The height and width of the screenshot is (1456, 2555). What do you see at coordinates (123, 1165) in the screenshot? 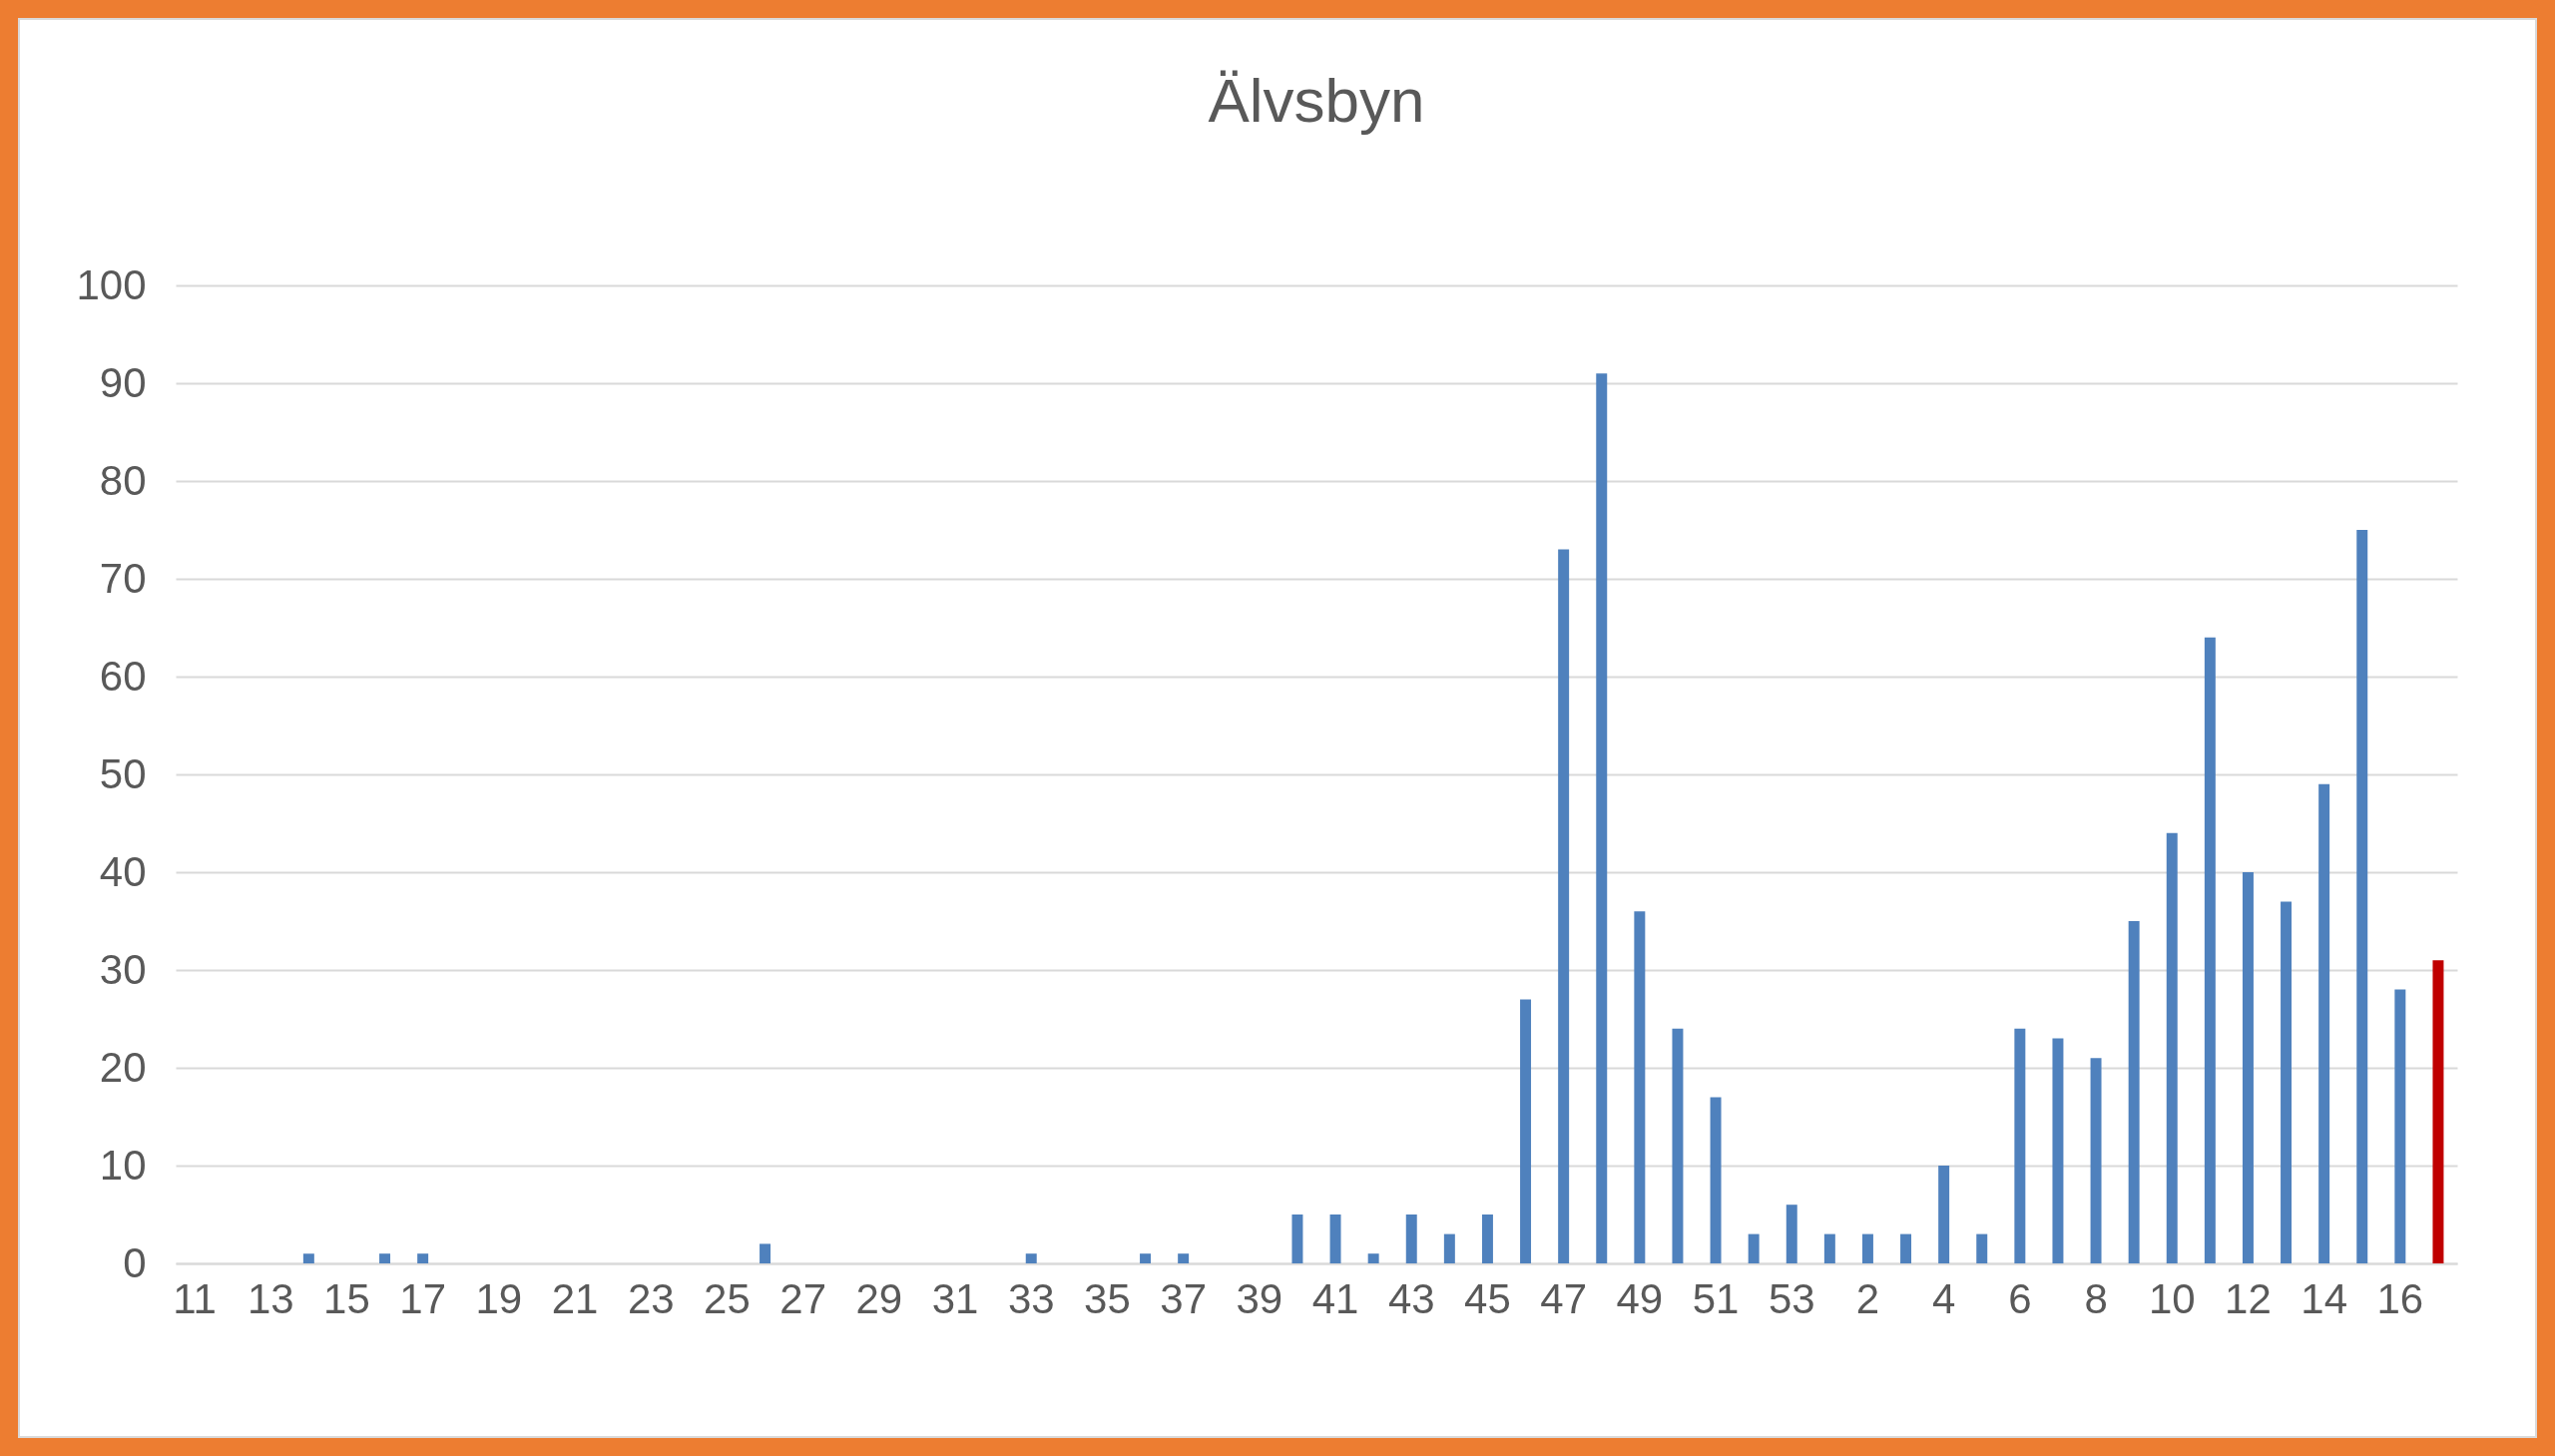
I see `y-tick-label: 10` at bounding box center [123, 1165].